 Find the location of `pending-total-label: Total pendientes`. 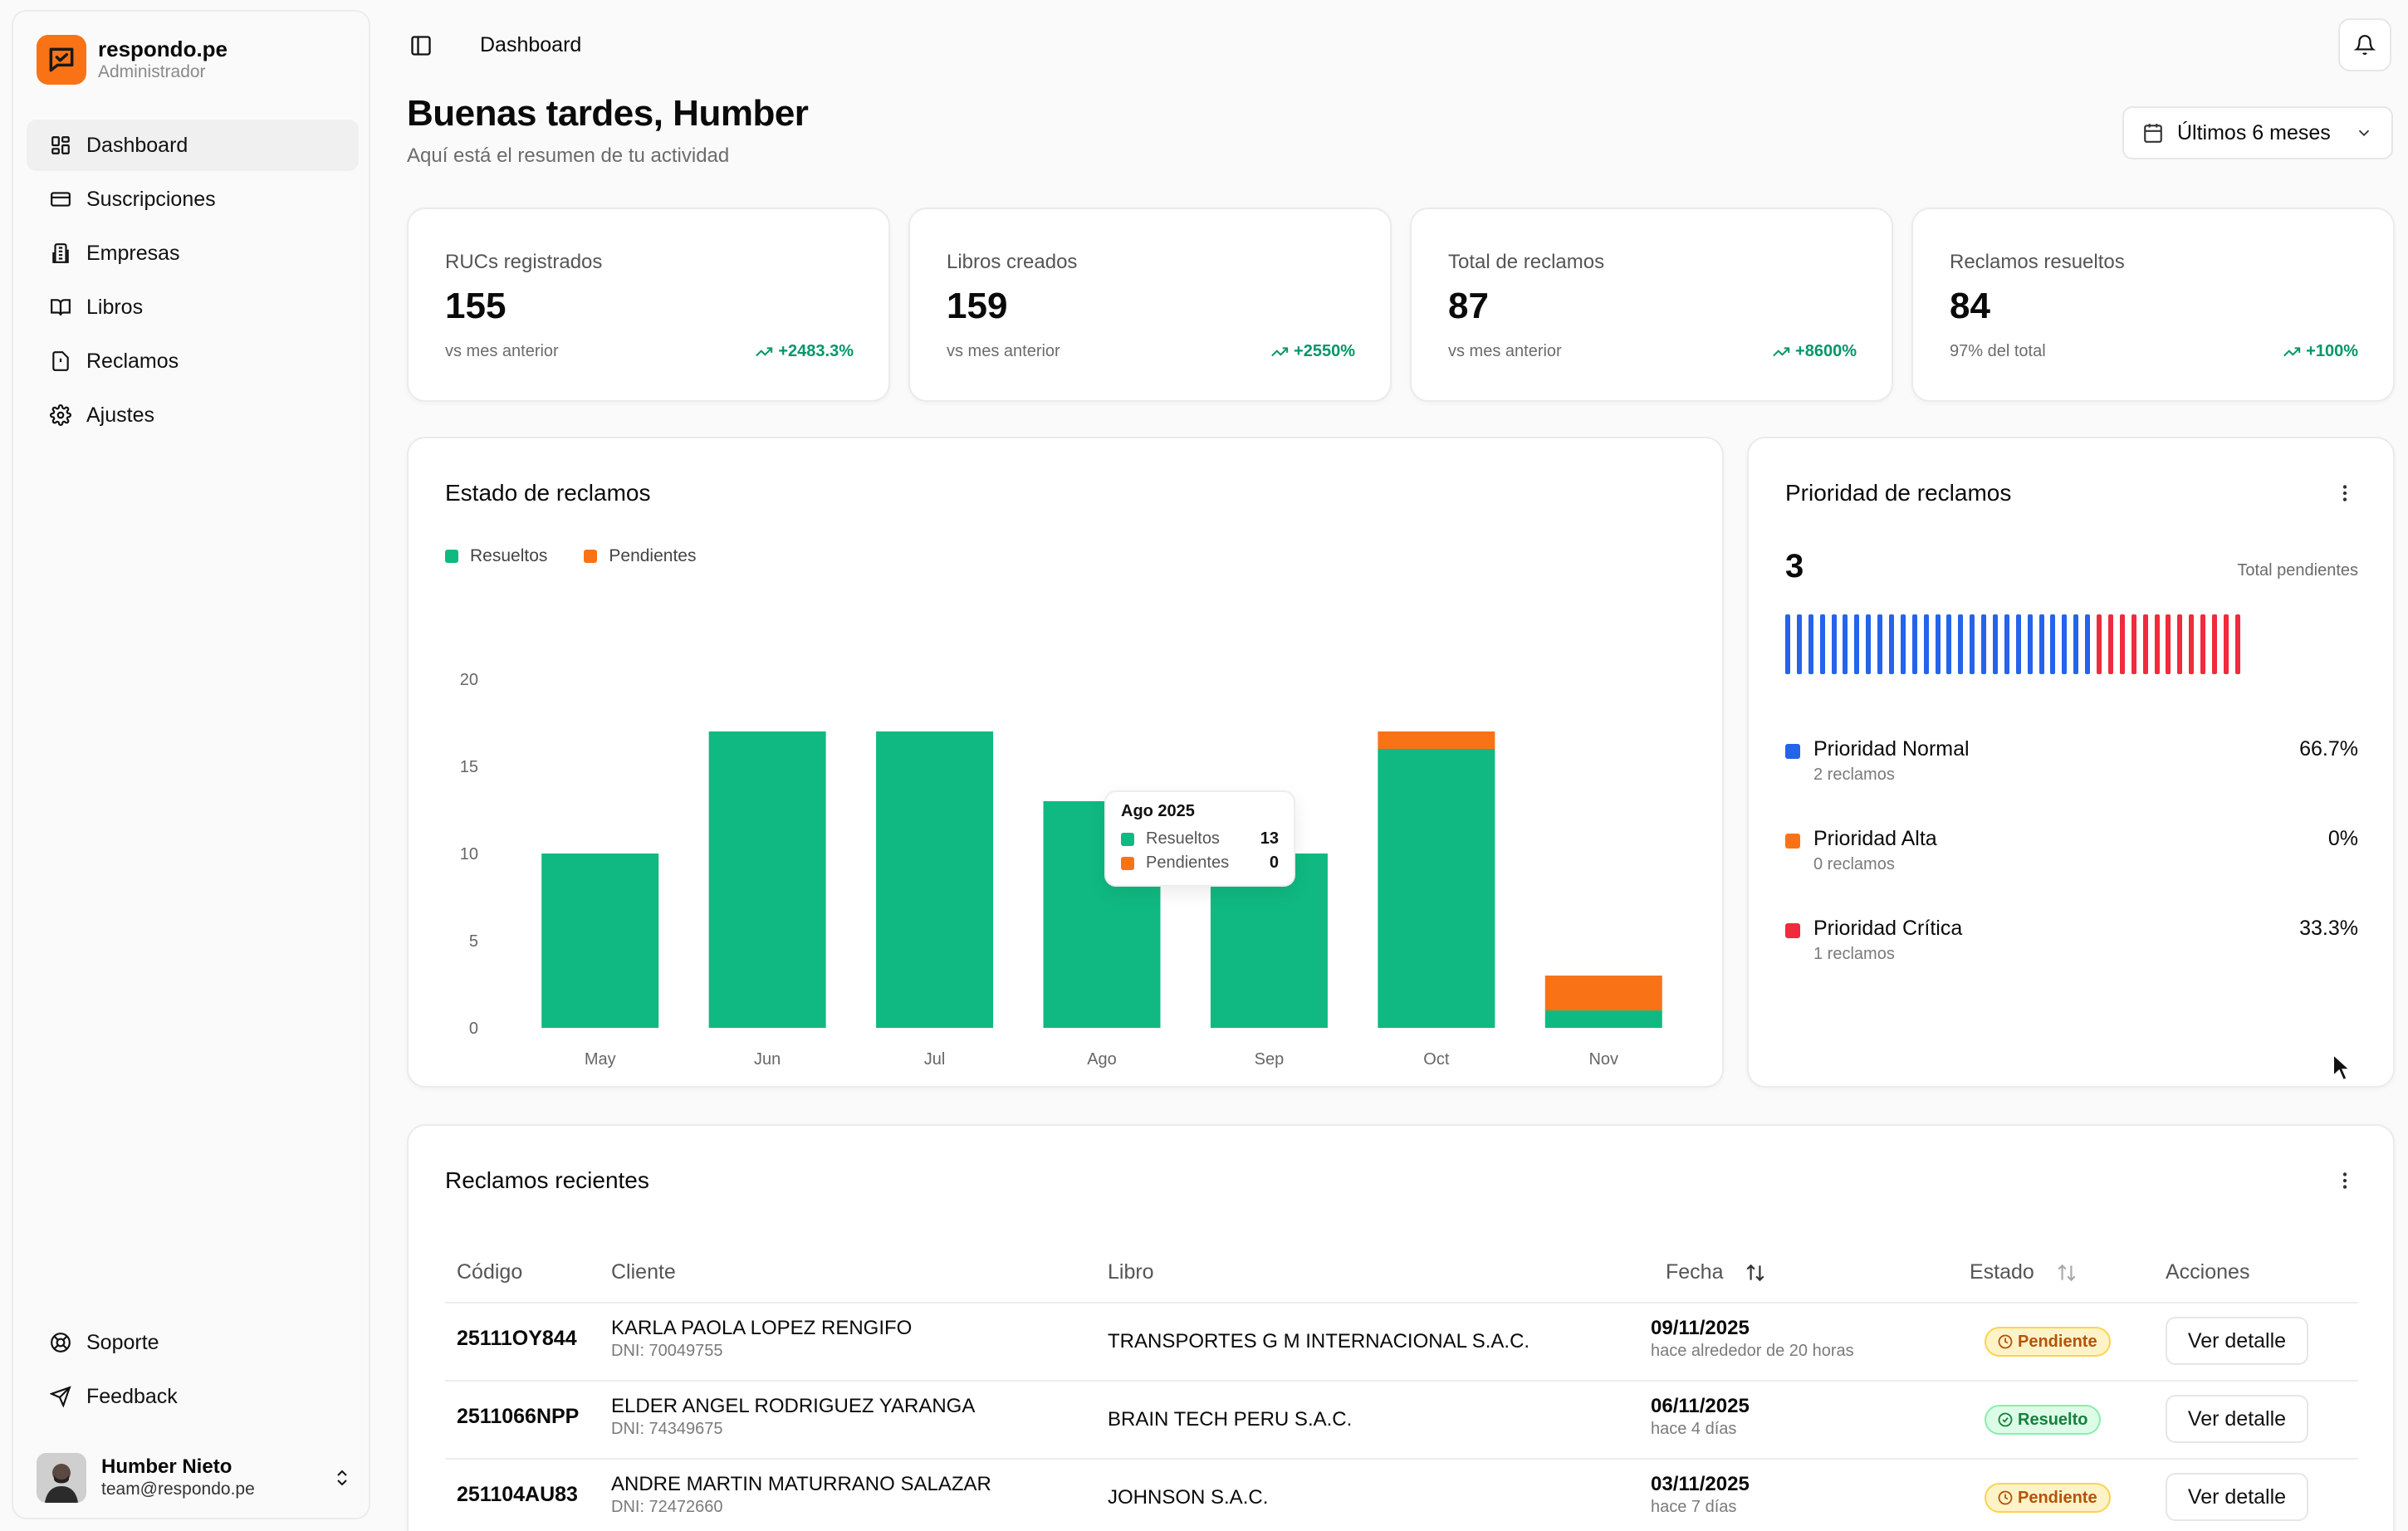

pending-total-label: Total pendientes is located at coordinates (2297, 570).